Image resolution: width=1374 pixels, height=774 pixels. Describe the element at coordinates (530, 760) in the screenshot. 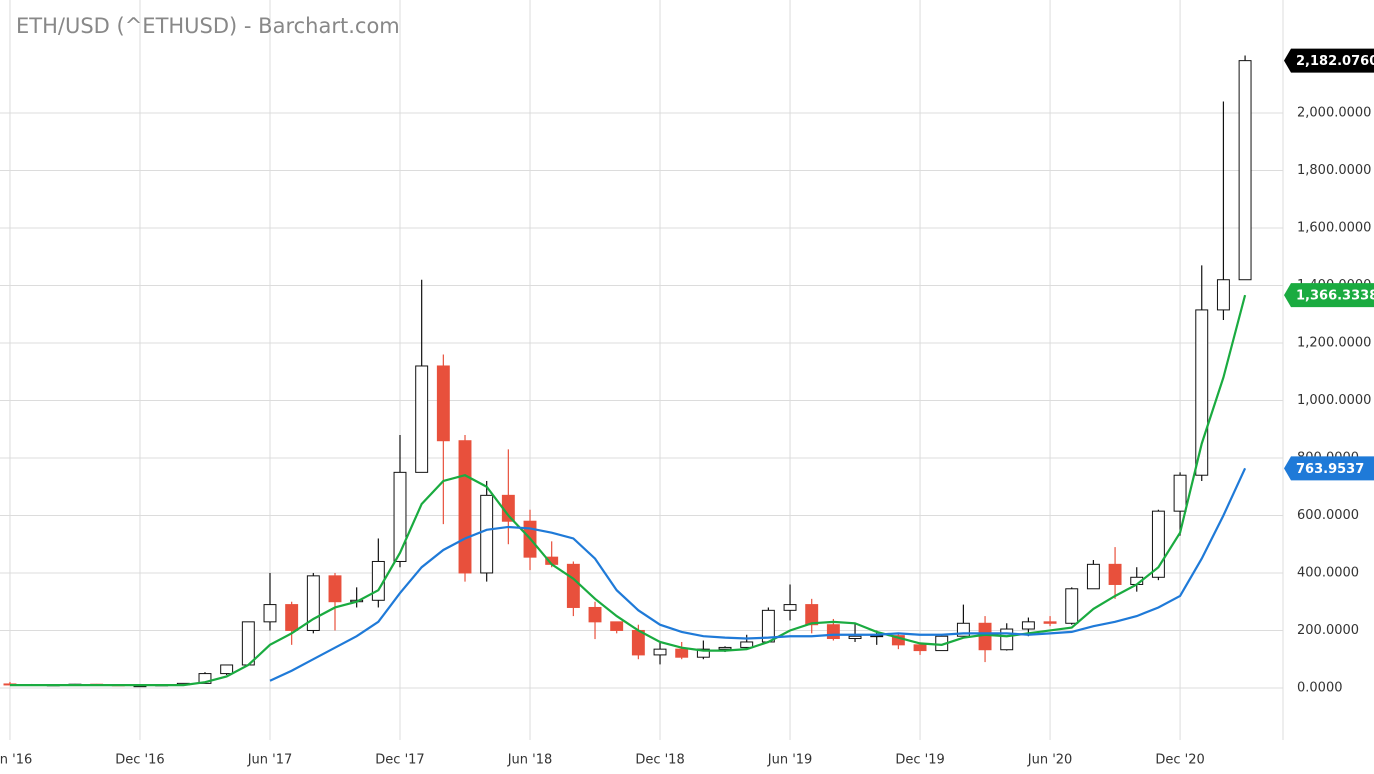

I see `x-tick-label: Jun '18` at that location.